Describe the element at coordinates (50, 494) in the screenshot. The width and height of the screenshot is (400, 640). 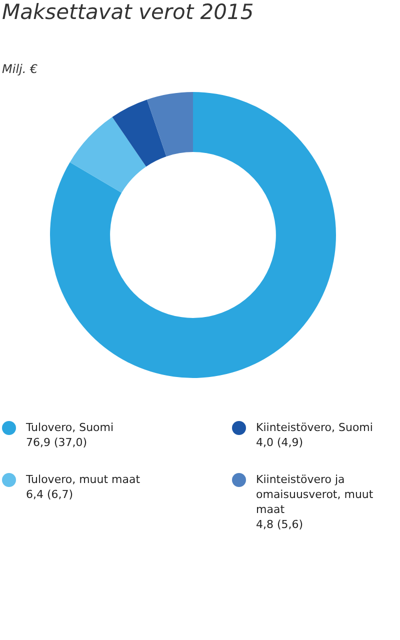
I see `data-label: 6,4 (6,7)` at that location.